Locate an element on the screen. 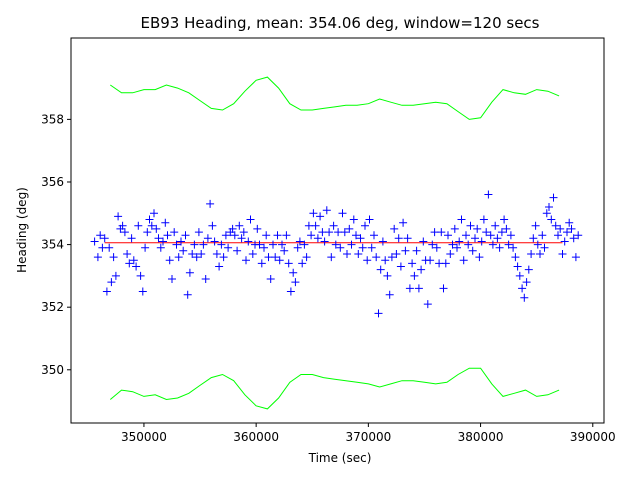  x-tick-label: 390000 is located at coordinates (593, 437).